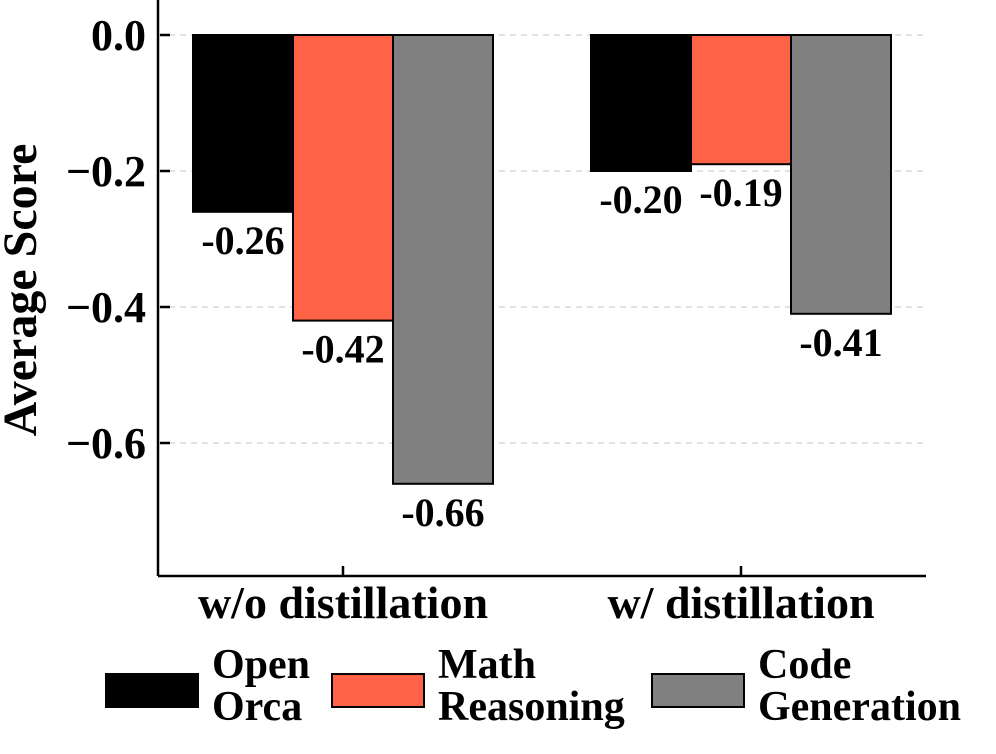 The image size is (996, 754). What do you see at coordinates (118, 35) in the screenshot?
I see `y-tick-label: 0.0` at bounding box center [118, 35].